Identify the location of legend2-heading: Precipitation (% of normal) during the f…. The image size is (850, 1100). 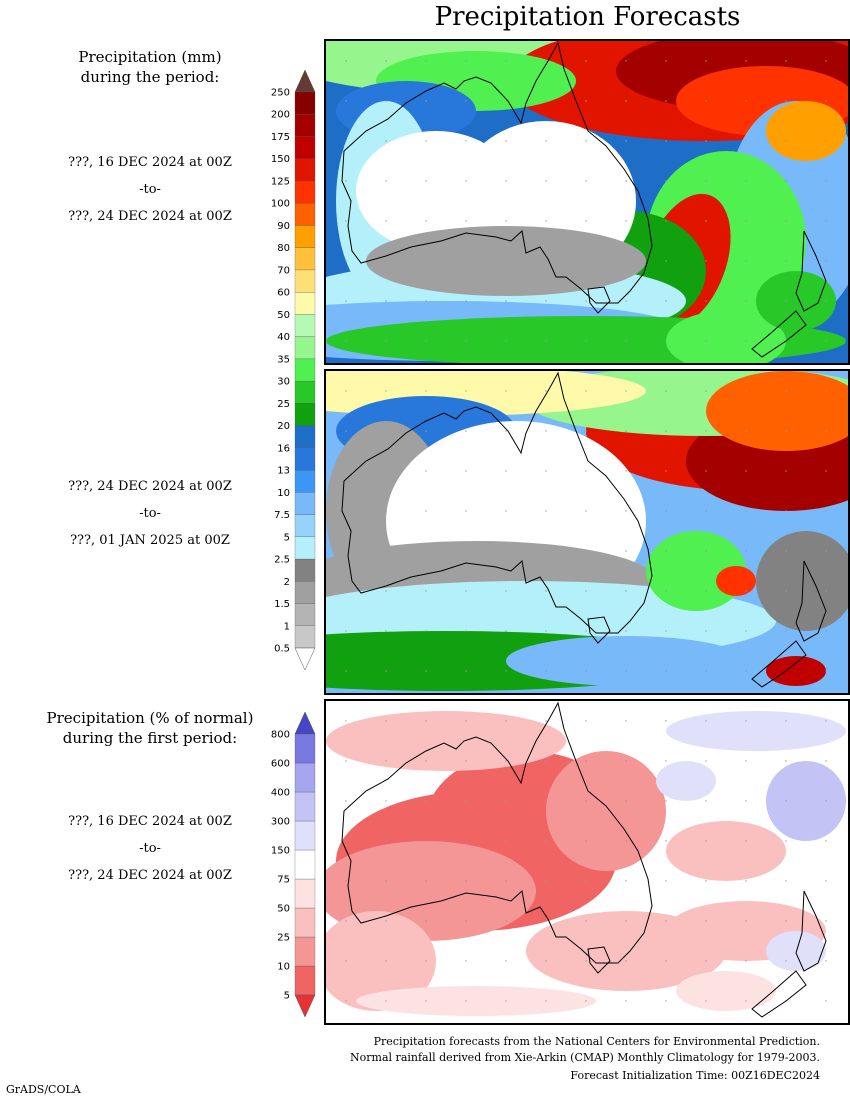
(150, 728).